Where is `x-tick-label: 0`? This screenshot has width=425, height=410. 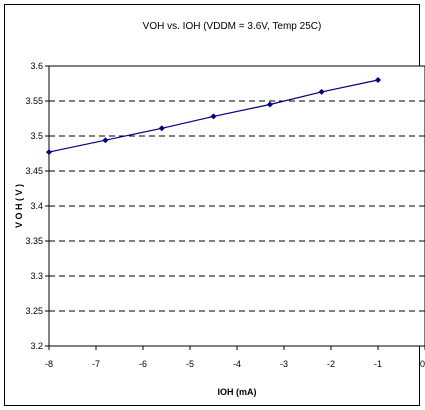 x-tick-label: 0 is located at coordinates (422, 364).